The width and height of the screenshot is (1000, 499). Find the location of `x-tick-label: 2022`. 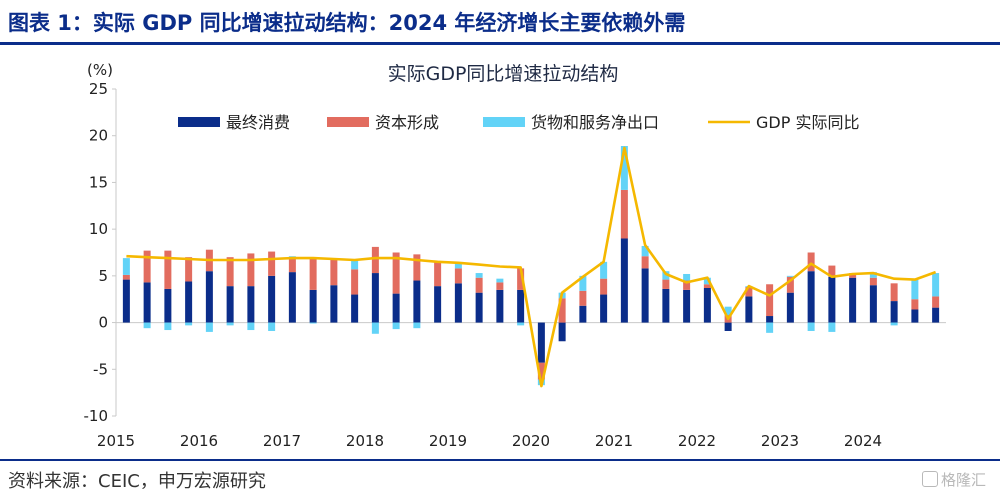

x-tick-label: 2022 is located at coordinates (697, 441).